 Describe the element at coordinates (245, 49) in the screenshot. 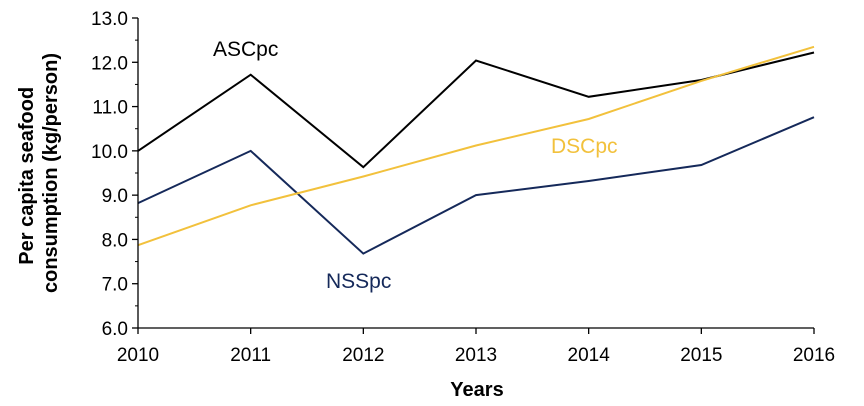

I see `series-label-ascpc: ASCpc` at that location.